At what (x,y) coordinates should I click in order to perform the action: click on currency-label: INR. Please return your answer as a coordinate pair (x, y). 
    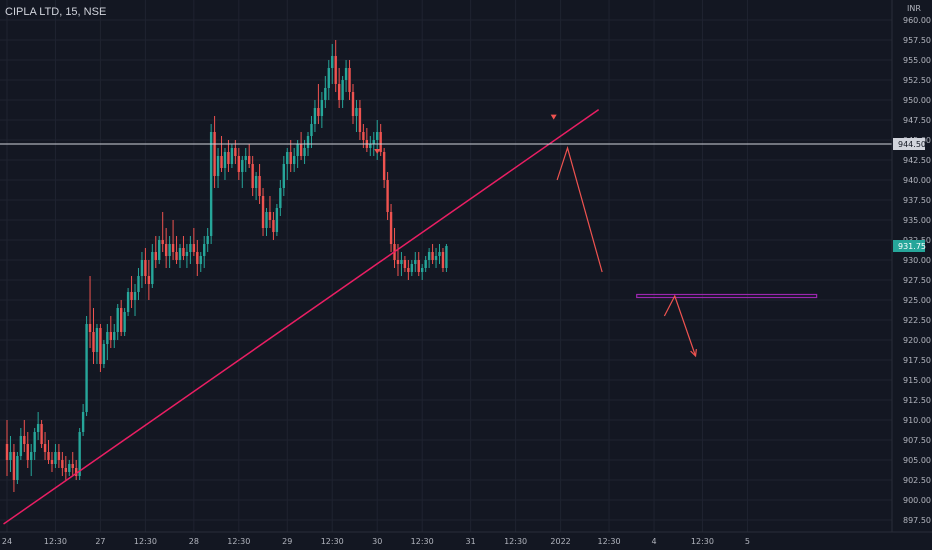
    Looking at the image, I should click on (914, 8).